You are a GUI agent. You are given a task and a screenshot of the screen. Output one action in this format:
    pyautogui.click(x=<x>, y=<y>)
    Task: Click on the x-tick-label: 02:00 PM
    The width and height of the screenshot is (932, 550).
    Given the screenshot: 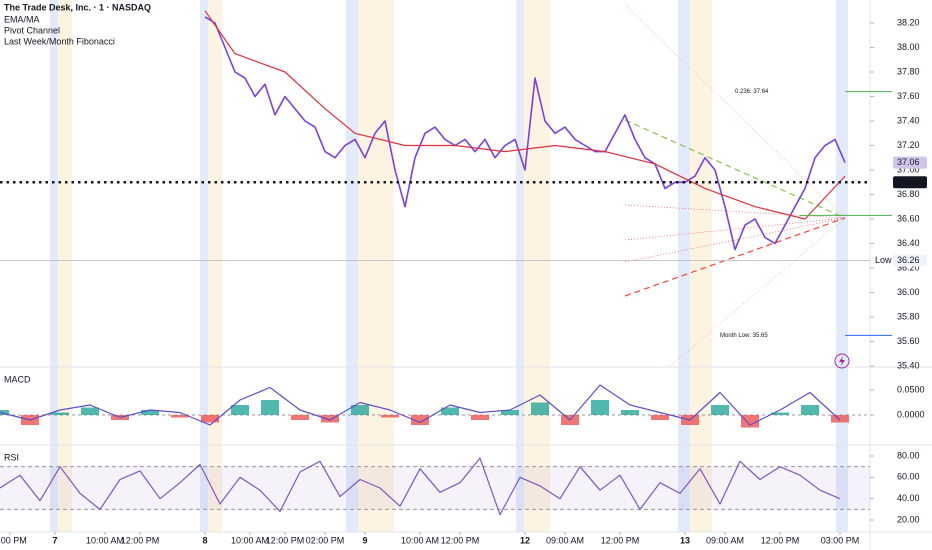 What is the action you would take?
    pyautogui.click(x=325, y=540)
    